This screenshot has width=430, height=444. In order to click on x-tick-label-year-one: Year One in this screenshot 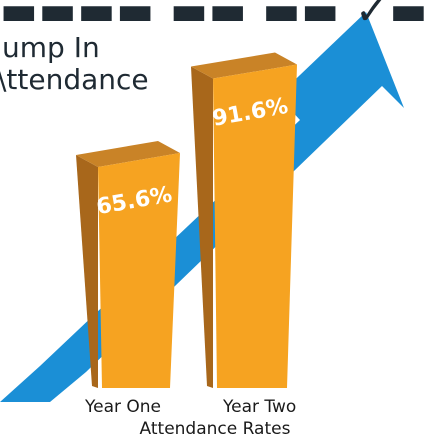, I will do `click(123, 407)`.